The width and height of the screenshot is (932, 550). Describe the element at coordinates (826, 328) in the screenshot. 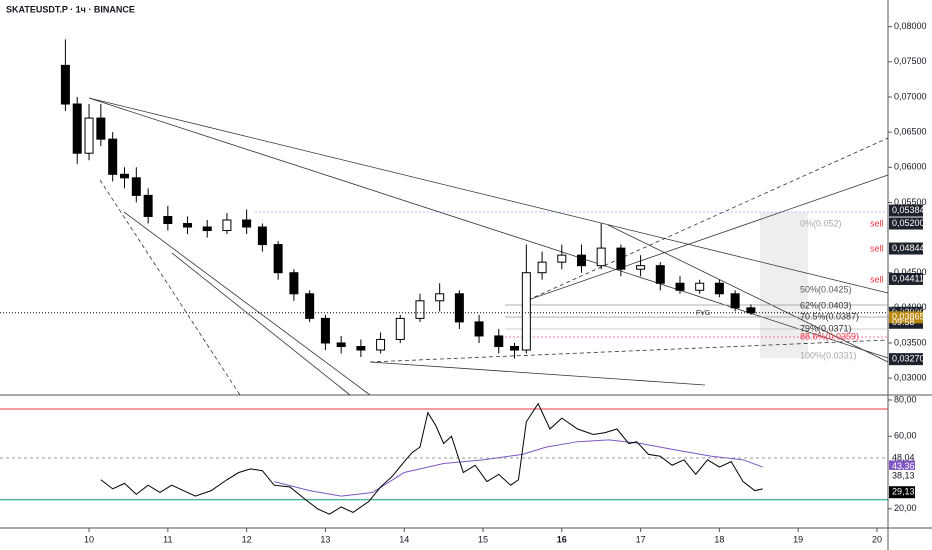

I see `fib-label: 79%(0.0371)` at that location.